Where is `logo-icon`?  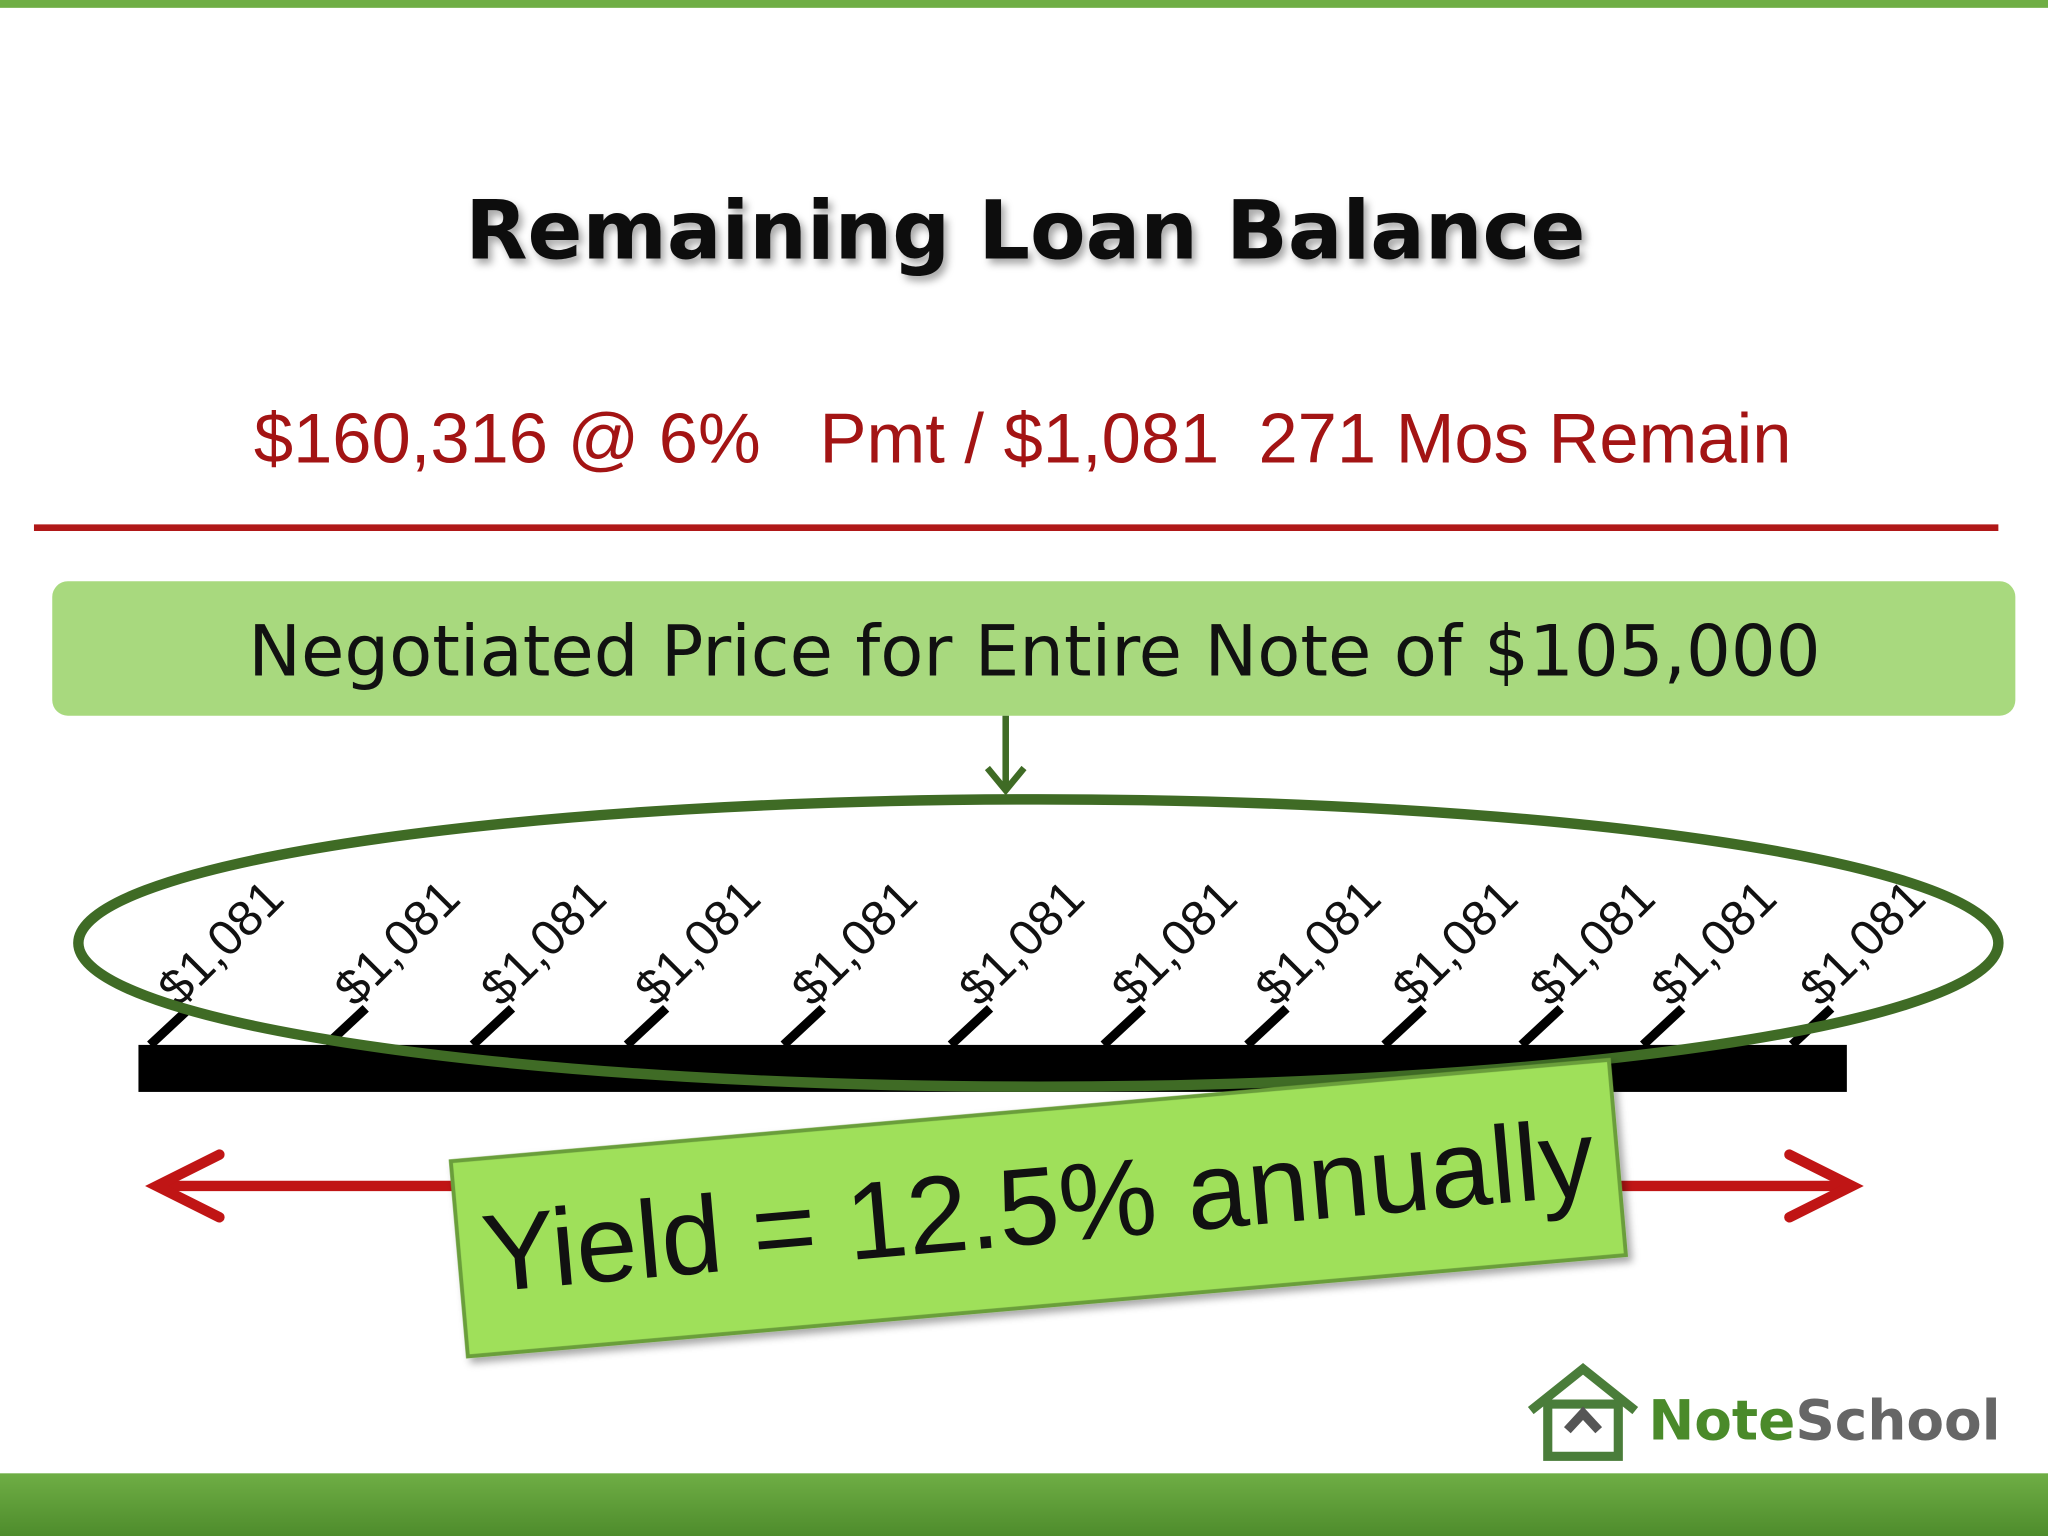 logo-icon is located at coordinates (1583, 1411).